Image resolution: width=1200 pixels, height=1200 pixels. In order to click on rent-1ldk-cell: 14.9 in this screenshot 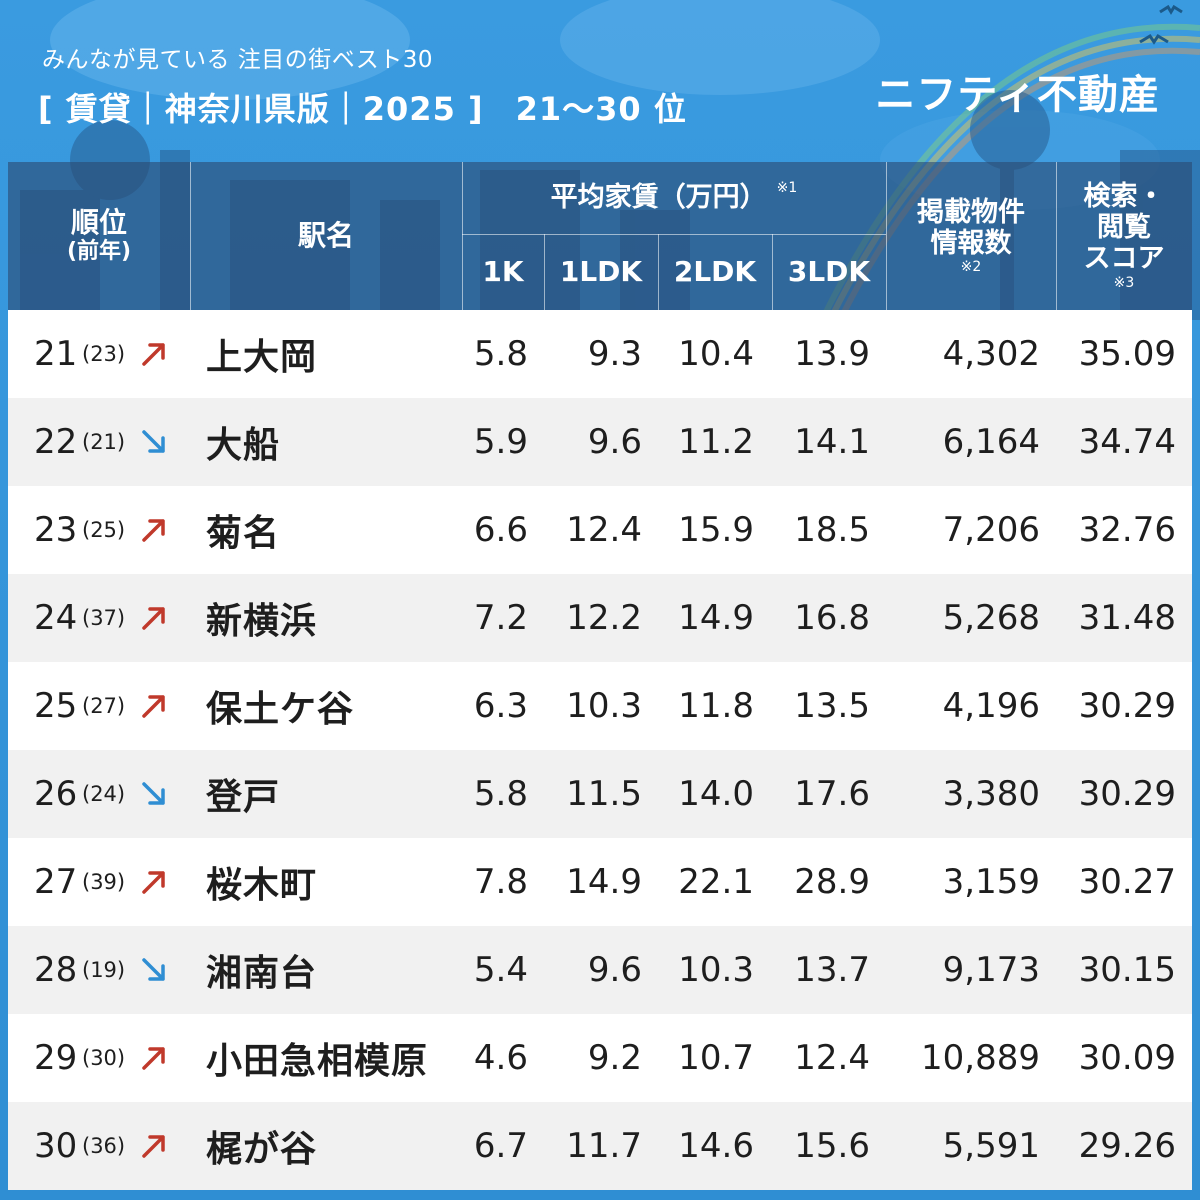, I will do `click(604, 882)`.